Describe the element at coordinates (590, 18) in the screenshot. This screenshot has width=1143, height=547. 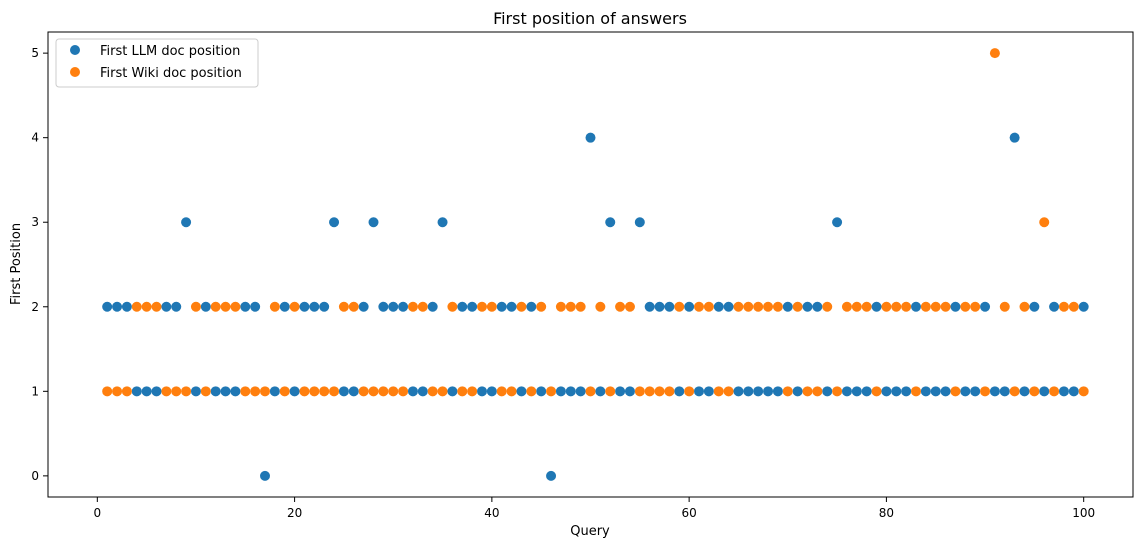
I see `chart-title: First position of answers` at that location.